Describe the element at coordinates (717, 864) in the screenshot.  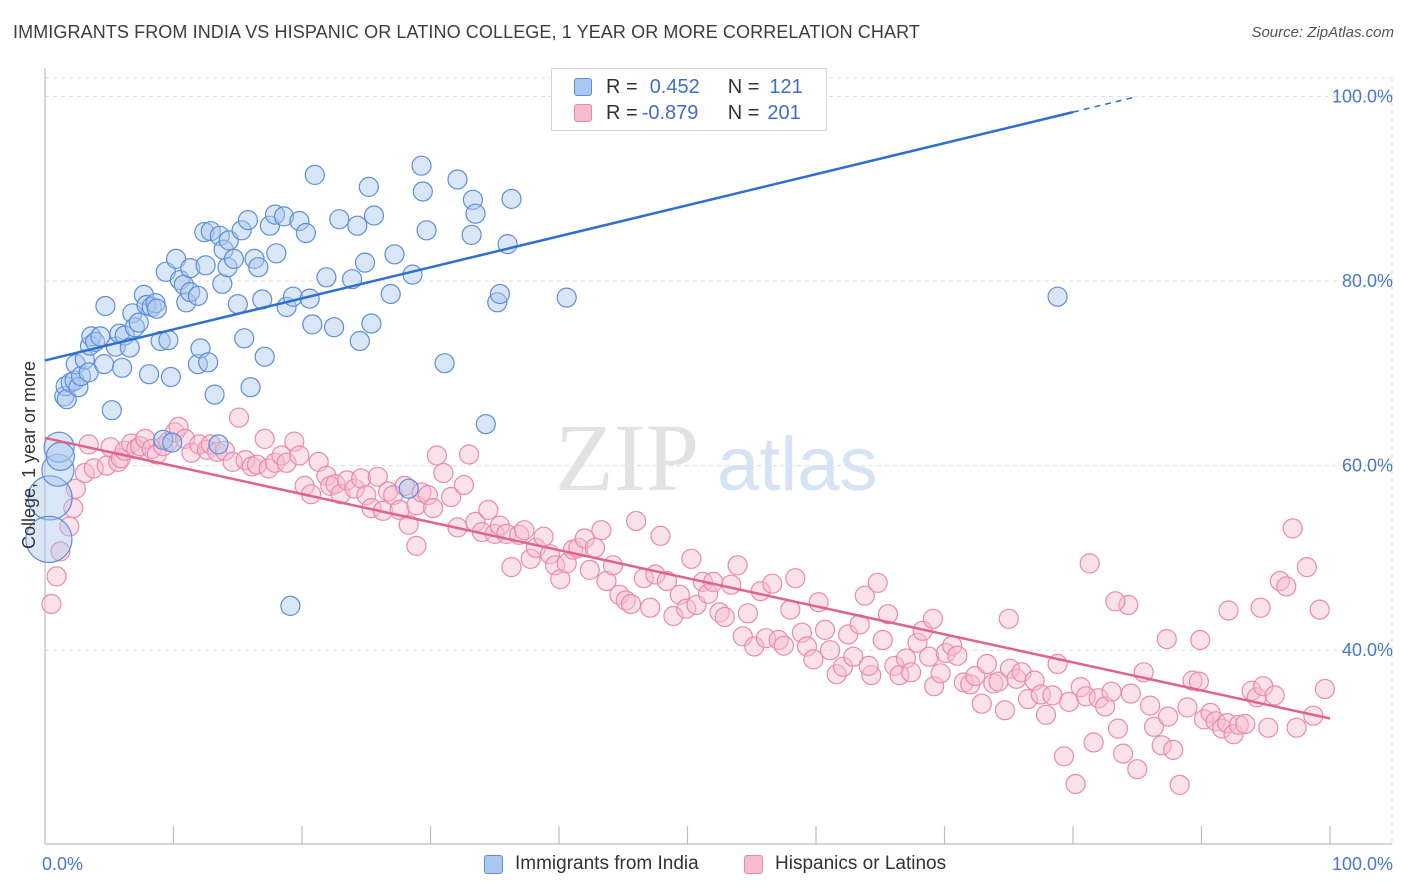
I see `x-tick-labels: 0.0% 100.0%` at that location.